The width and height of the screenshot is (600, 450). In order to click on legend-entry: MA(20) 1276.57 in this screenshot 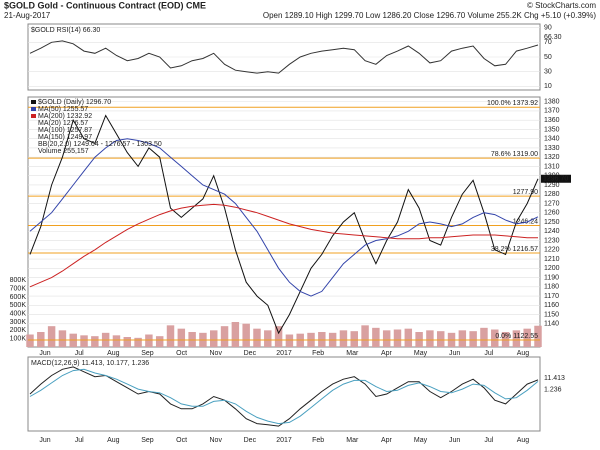, I will do `click(63, 123)`.